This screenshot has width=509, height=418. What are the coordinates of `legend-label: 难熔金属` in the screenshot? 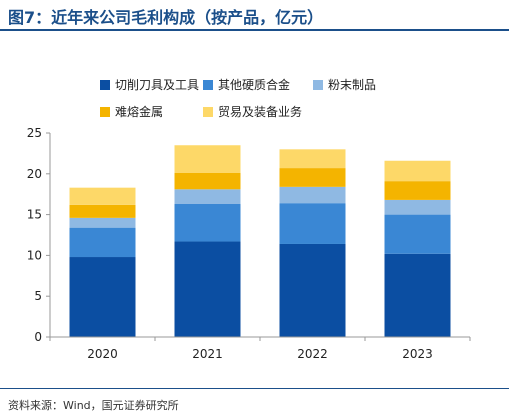 It's located at (139, 112).